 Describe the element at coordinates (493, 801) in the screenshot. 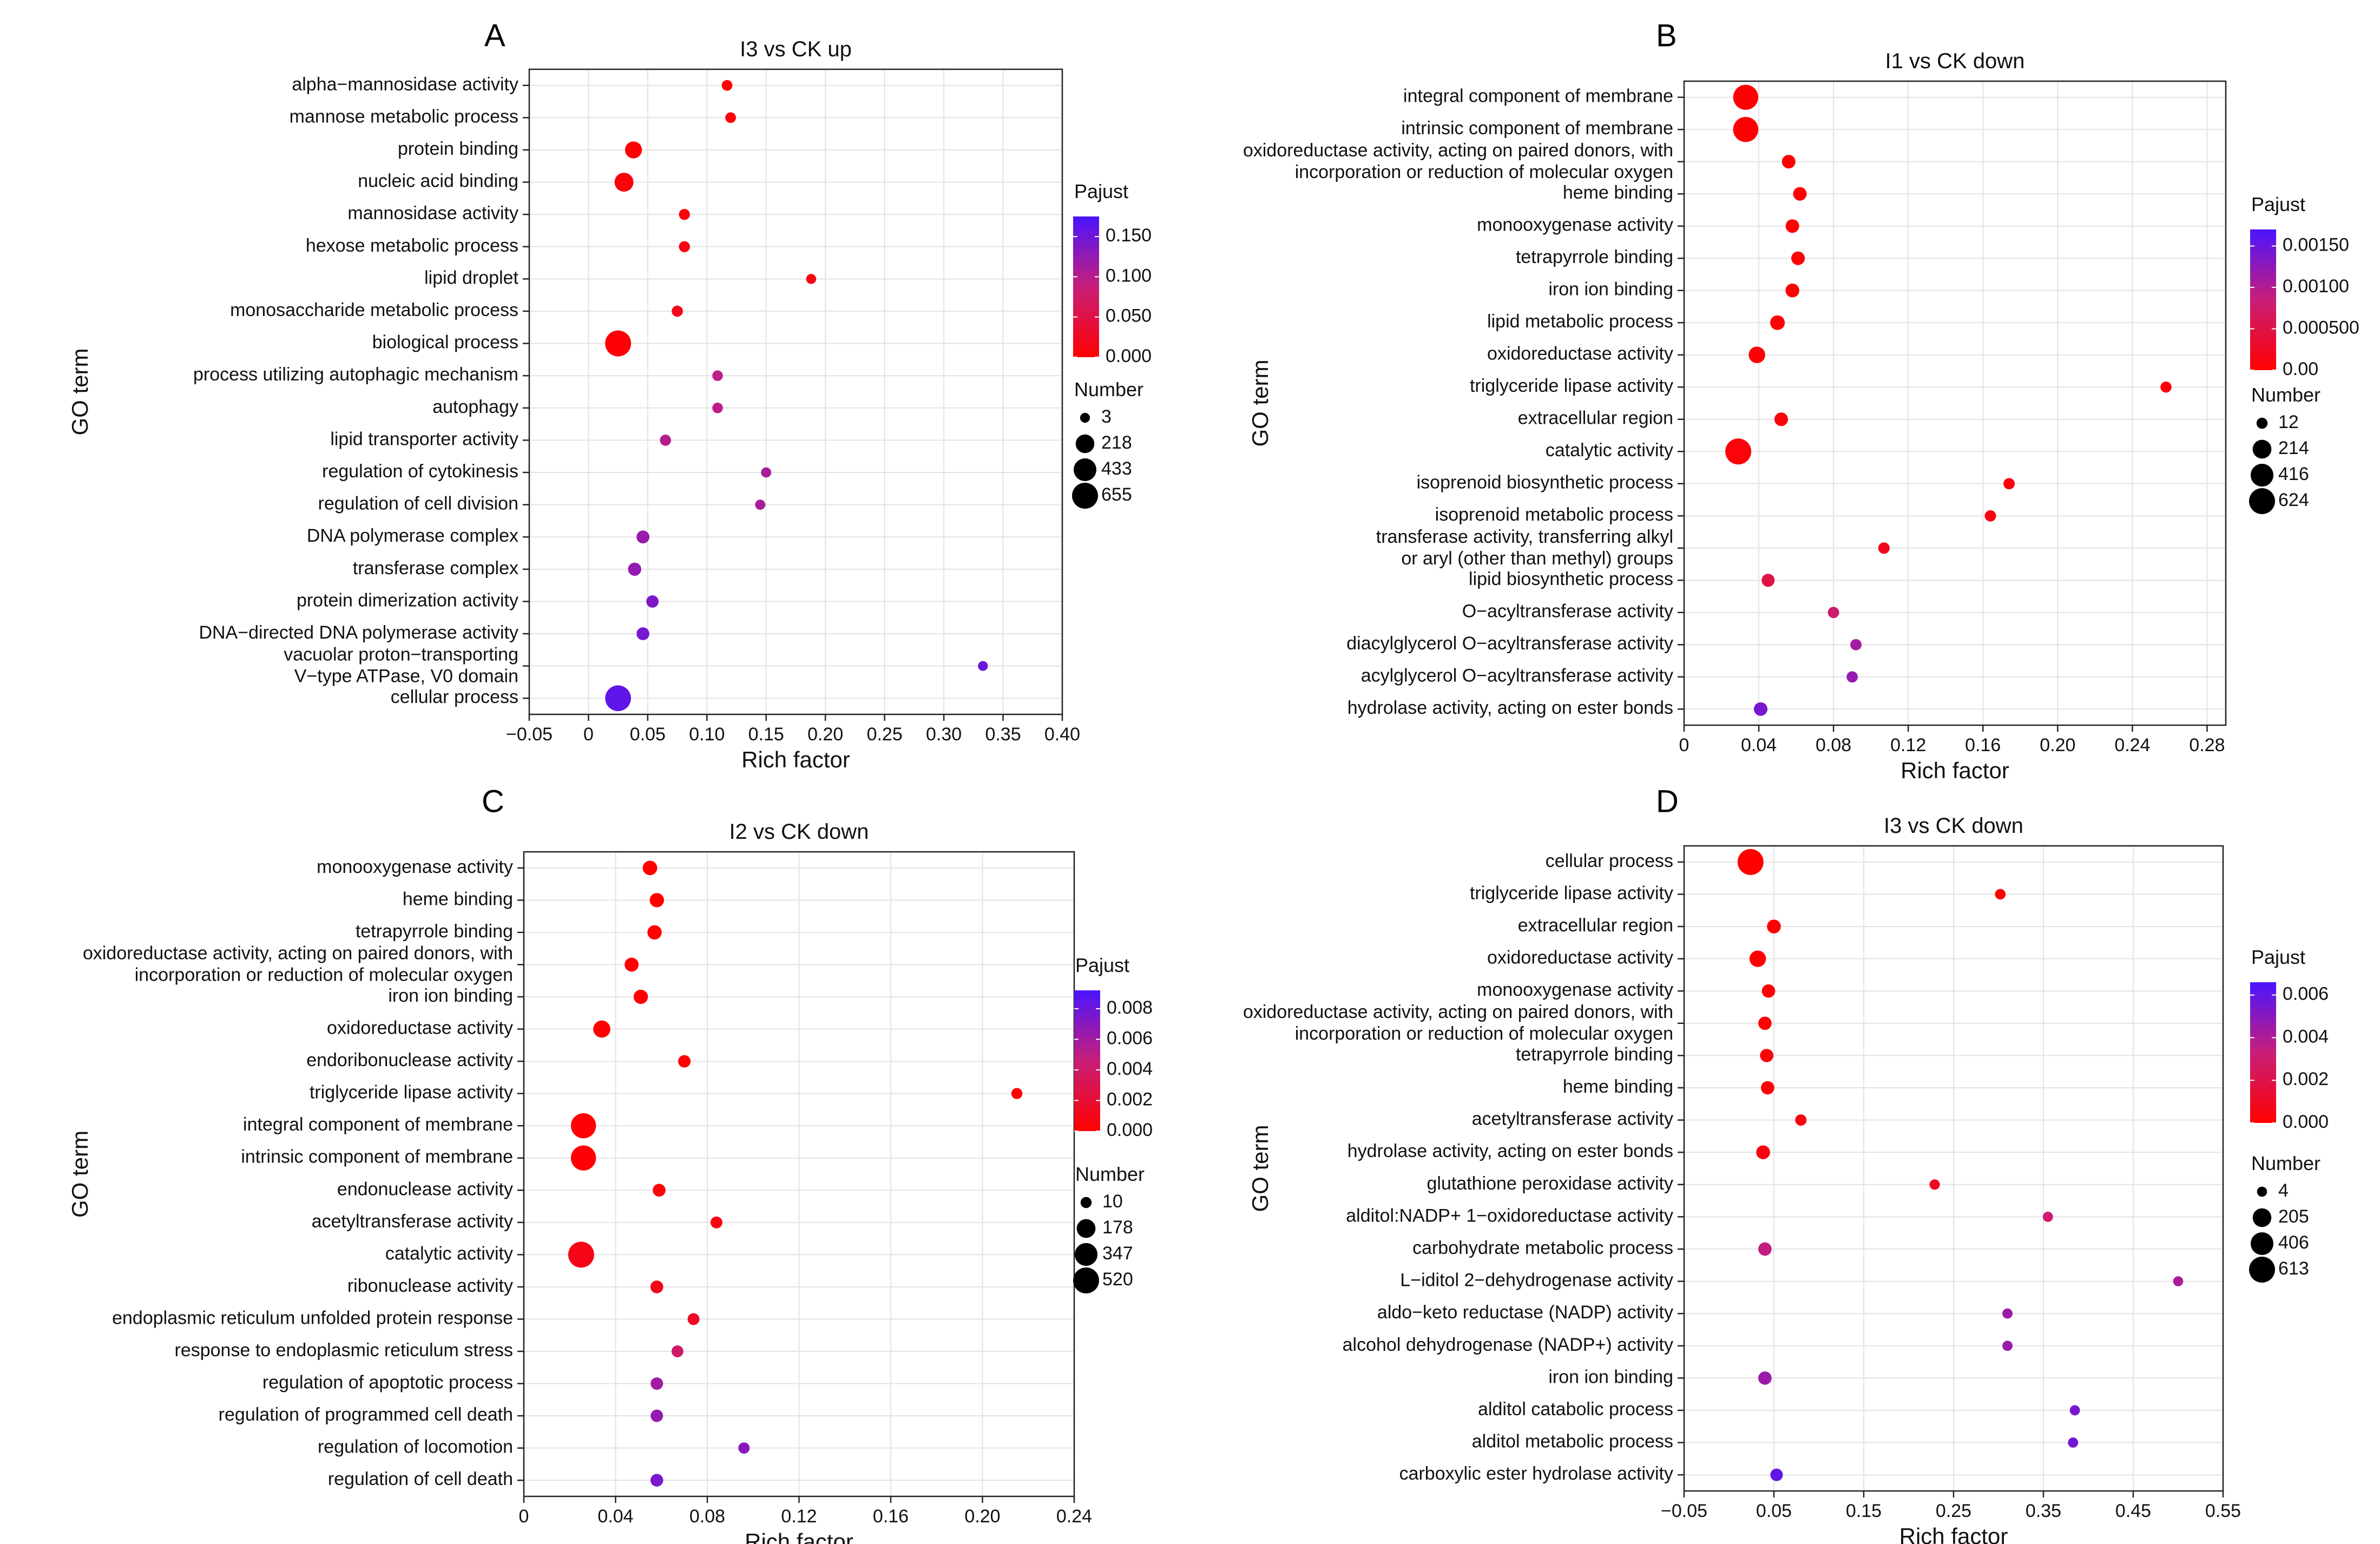

I see `panel-c-letter: C` at that location.